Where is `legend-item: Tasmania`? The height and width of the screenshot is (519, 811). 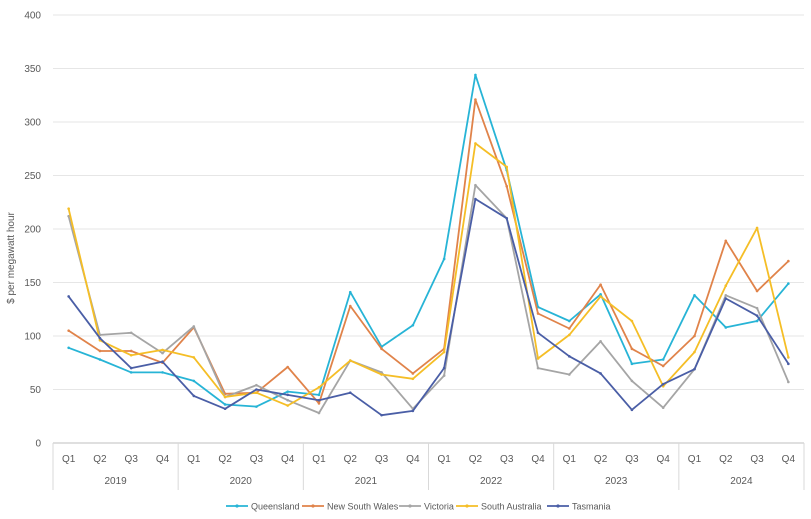
legend-item: Tasmania is located at coordinates (579, 507).